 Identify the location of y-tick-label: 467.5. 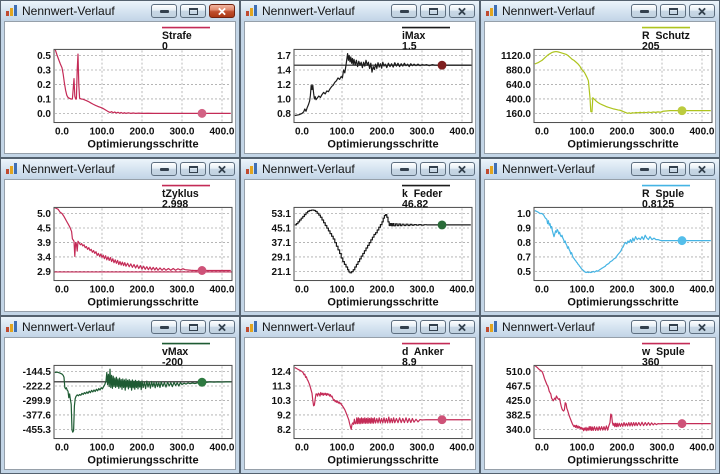
(518, 386).